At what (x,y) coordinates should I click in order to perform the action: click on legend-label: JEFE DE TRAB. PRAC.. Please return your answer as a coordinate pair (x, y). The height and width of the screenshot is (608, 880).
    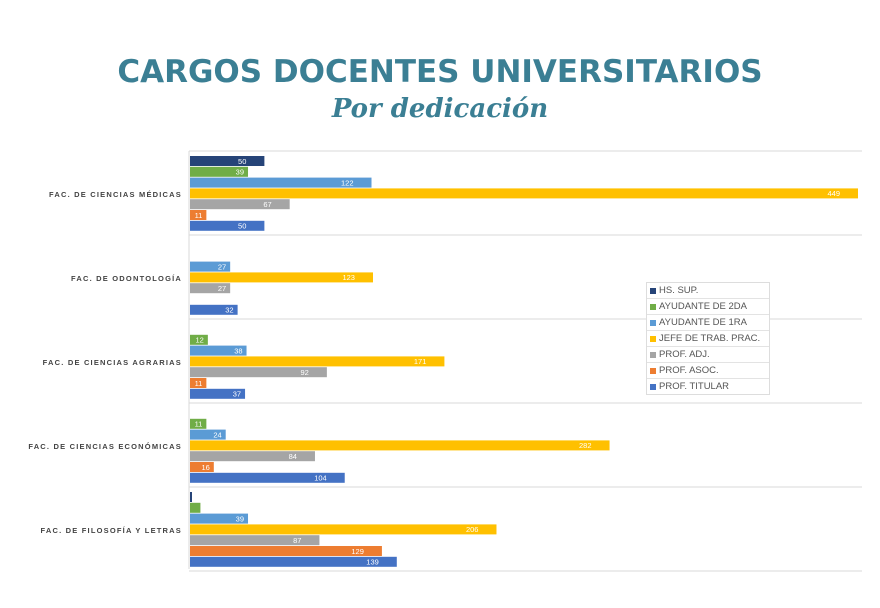
    Looking at the image, I should click on (710, 338).